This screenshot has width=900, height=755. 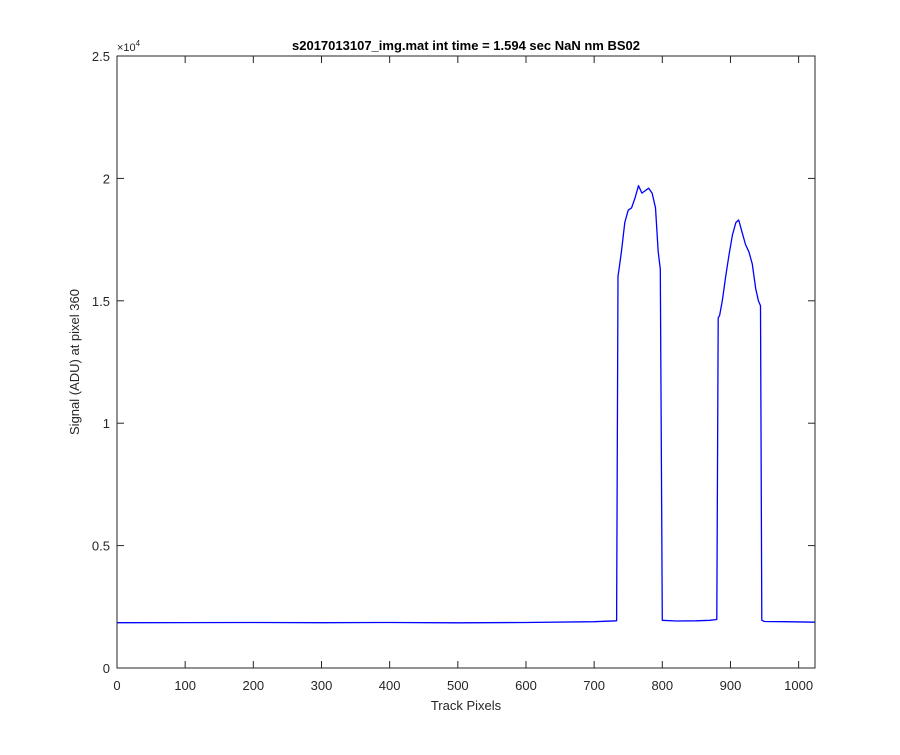 What do you see at coordinates (253, 685) in the screenshot?
I see `x-tick-label: 200` at bounding box center [253, 685].